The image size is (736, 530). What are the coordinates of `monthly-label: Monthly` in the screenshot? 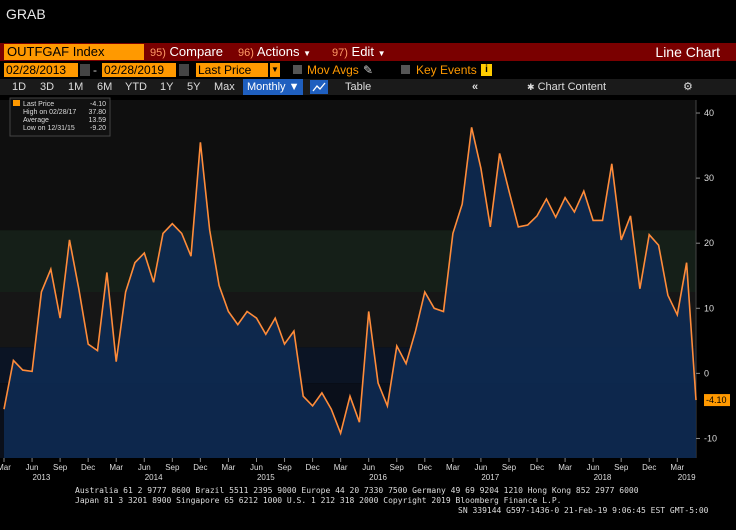 It's located at (266, 87).